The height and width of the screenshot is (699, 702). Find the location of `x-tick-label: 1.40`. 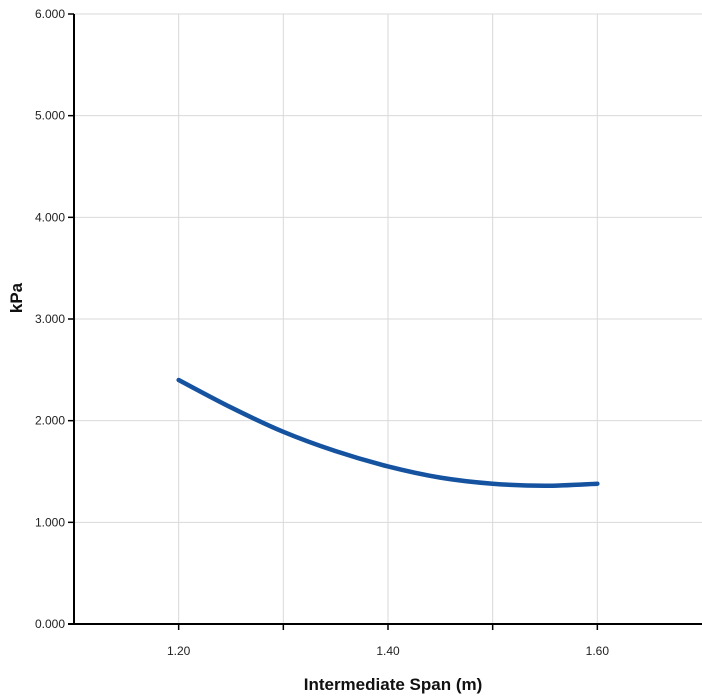

x-tick-label: 1.40 is located at coordinates (388, 651).